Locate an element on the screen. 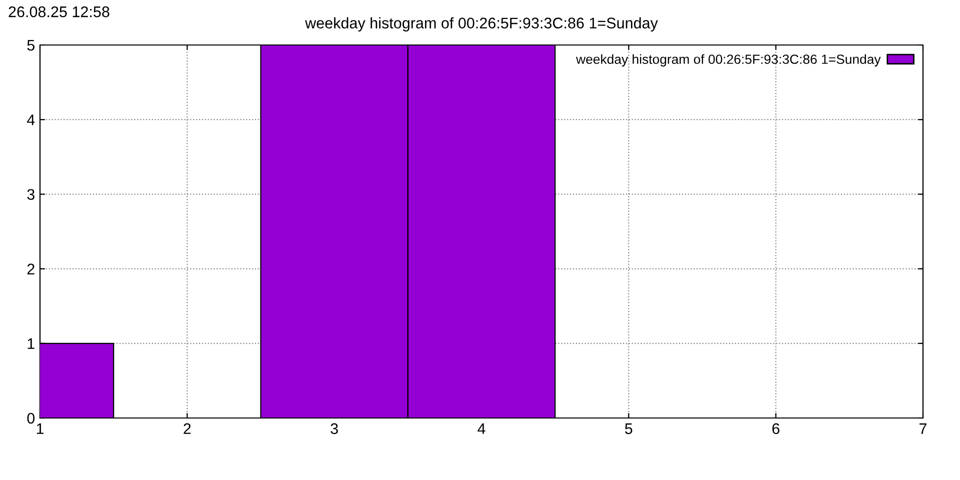 This screenshot has width=960, height=480. y-tick-label: 5 is located at coordinates (30, 45).